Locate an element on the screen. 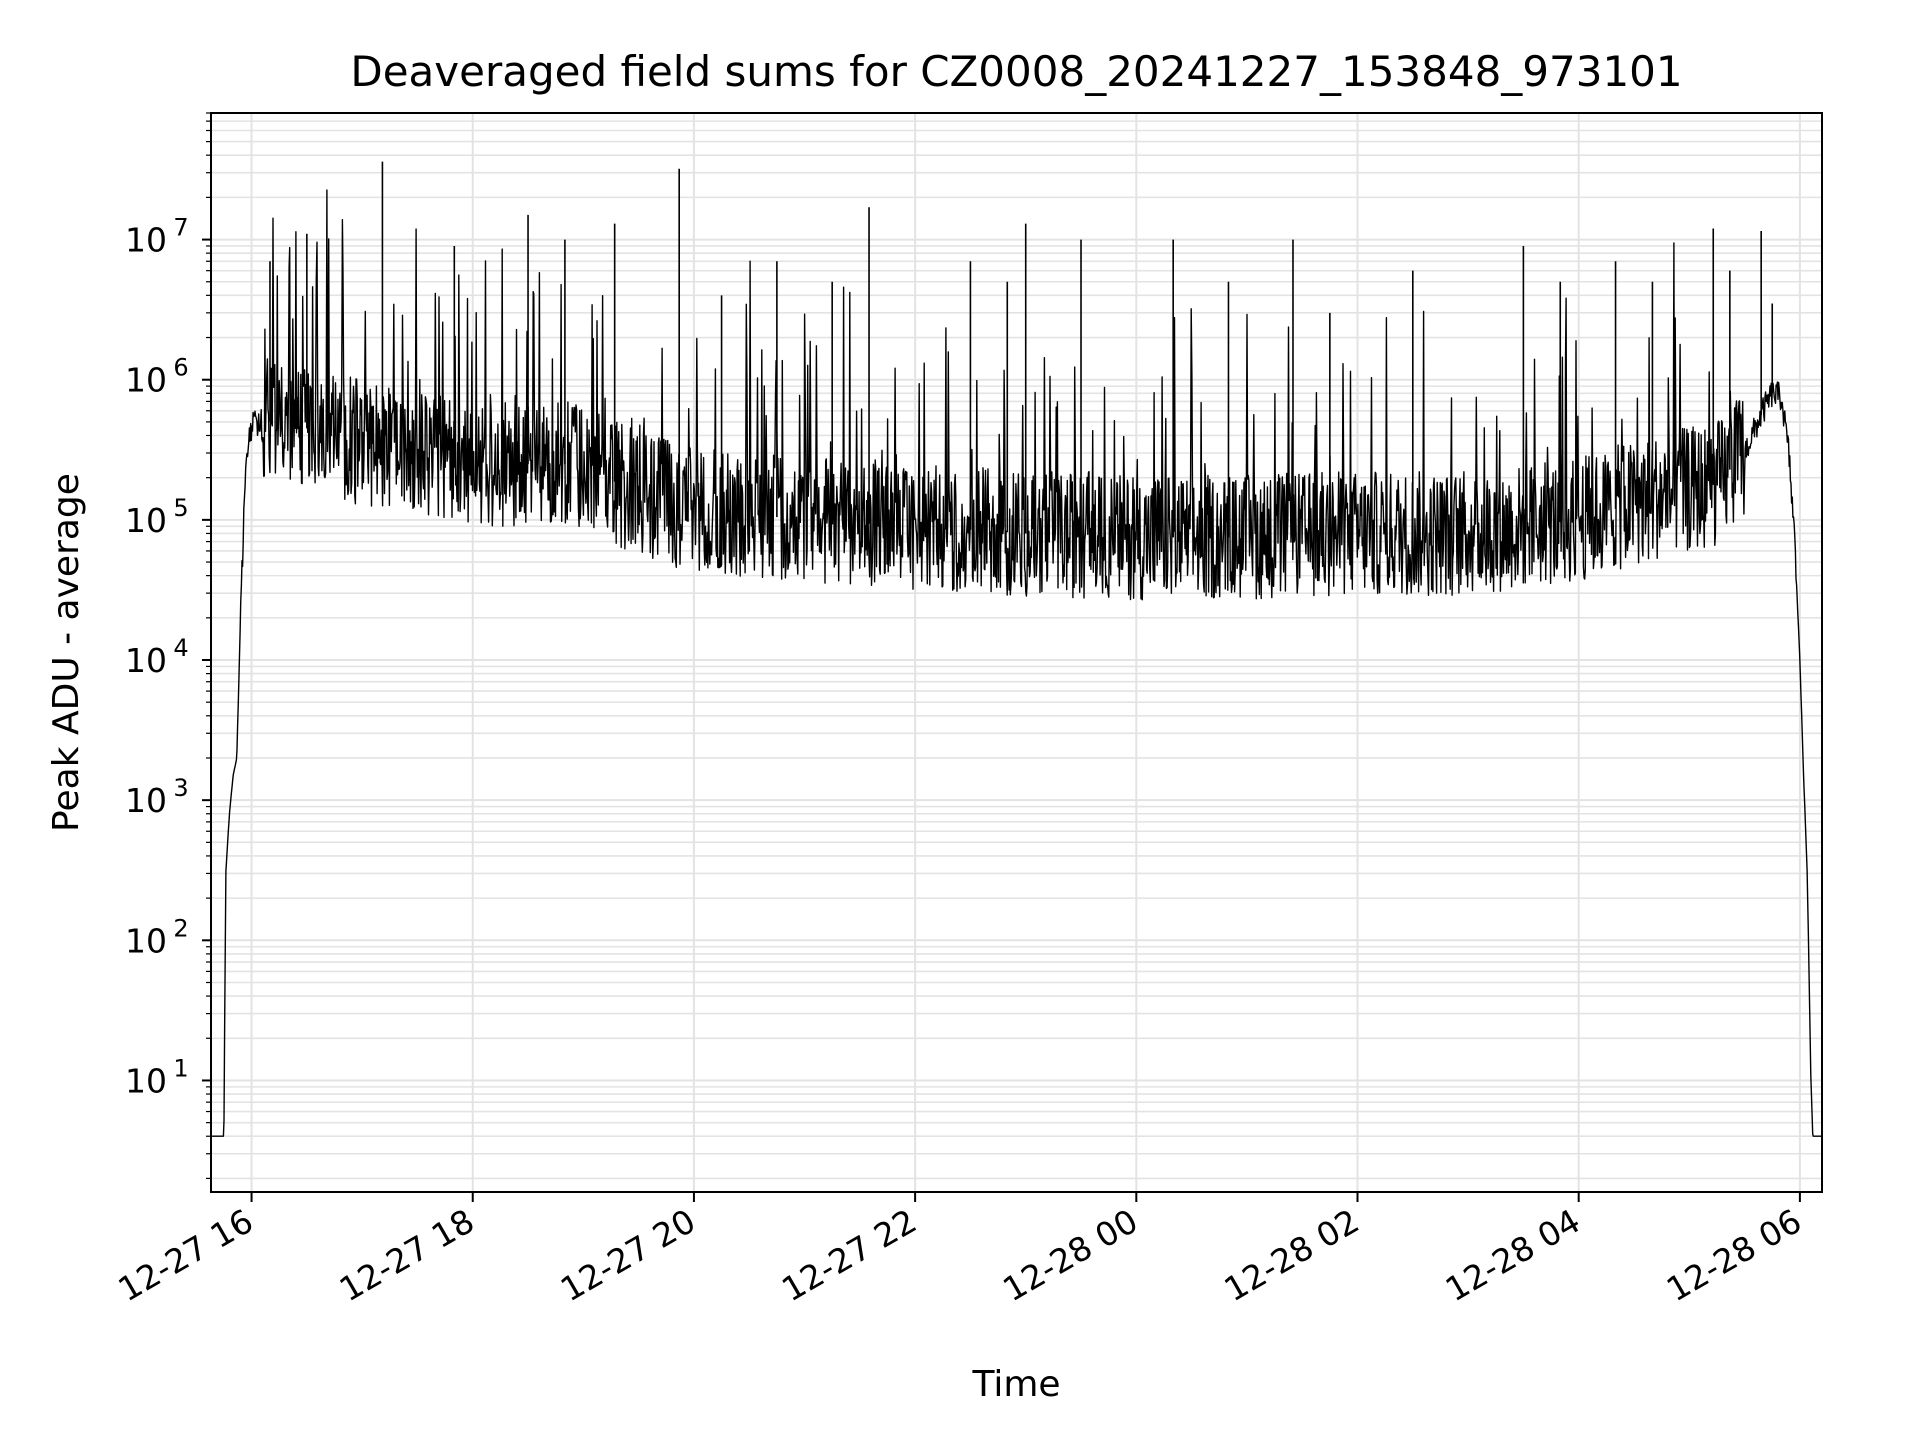 This screenshot has width=1920, height=1445. x-tick-label: 12-27 22 is located at coordinates (849, 1255).